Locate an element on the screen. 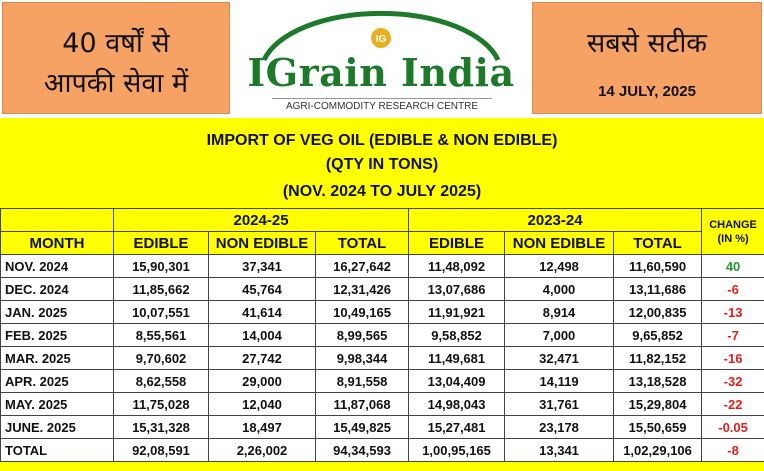 The height and width of the screenshot is (471, 764). edible-2023-cell: 11,91,921 is located at coordinates (457, 312).